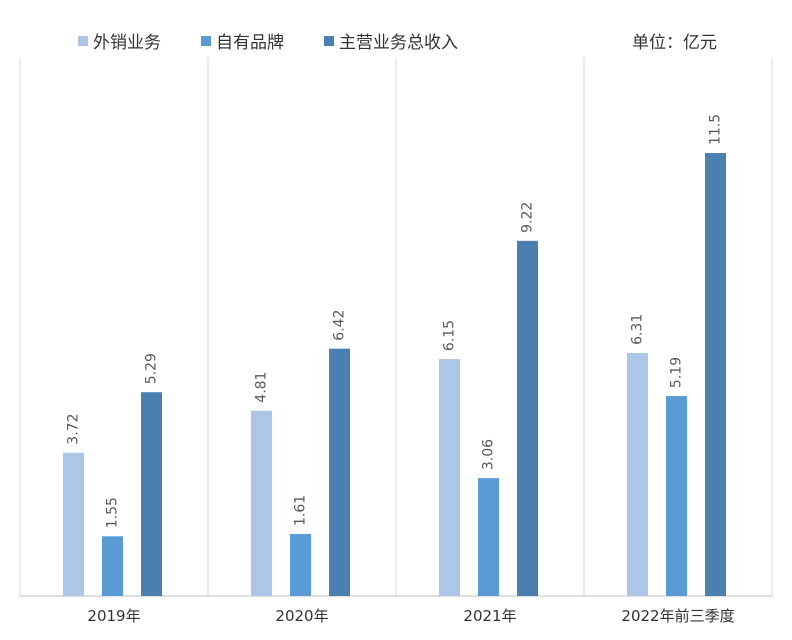  Describe the element at coordinates (674, 43) in the screenshot. I see `unit-label: 单位：亿元` at that location.